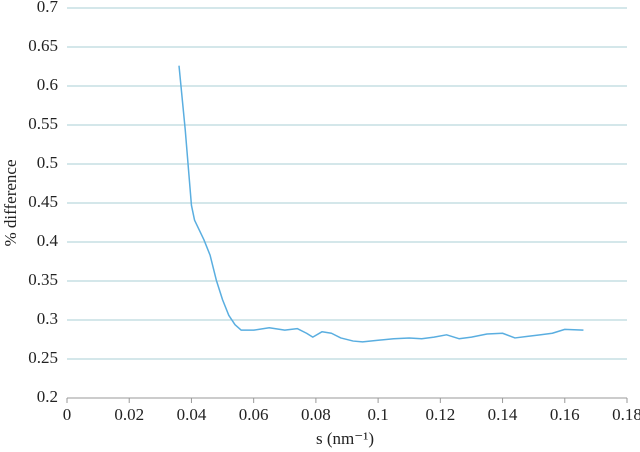 This screenshot has height=452, width=640. Describe the element at coordinates (43, 123) in the screenshot. I see `y-tick-label: 0.55` at that location.